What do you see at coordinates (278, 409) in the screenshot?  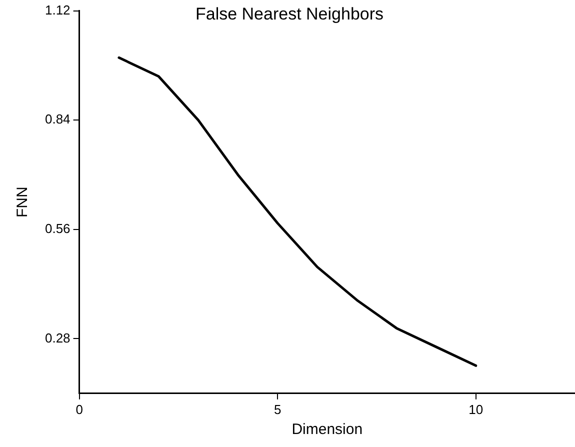 I see `x-tick-label: 5` at bounding box center [278, 409].